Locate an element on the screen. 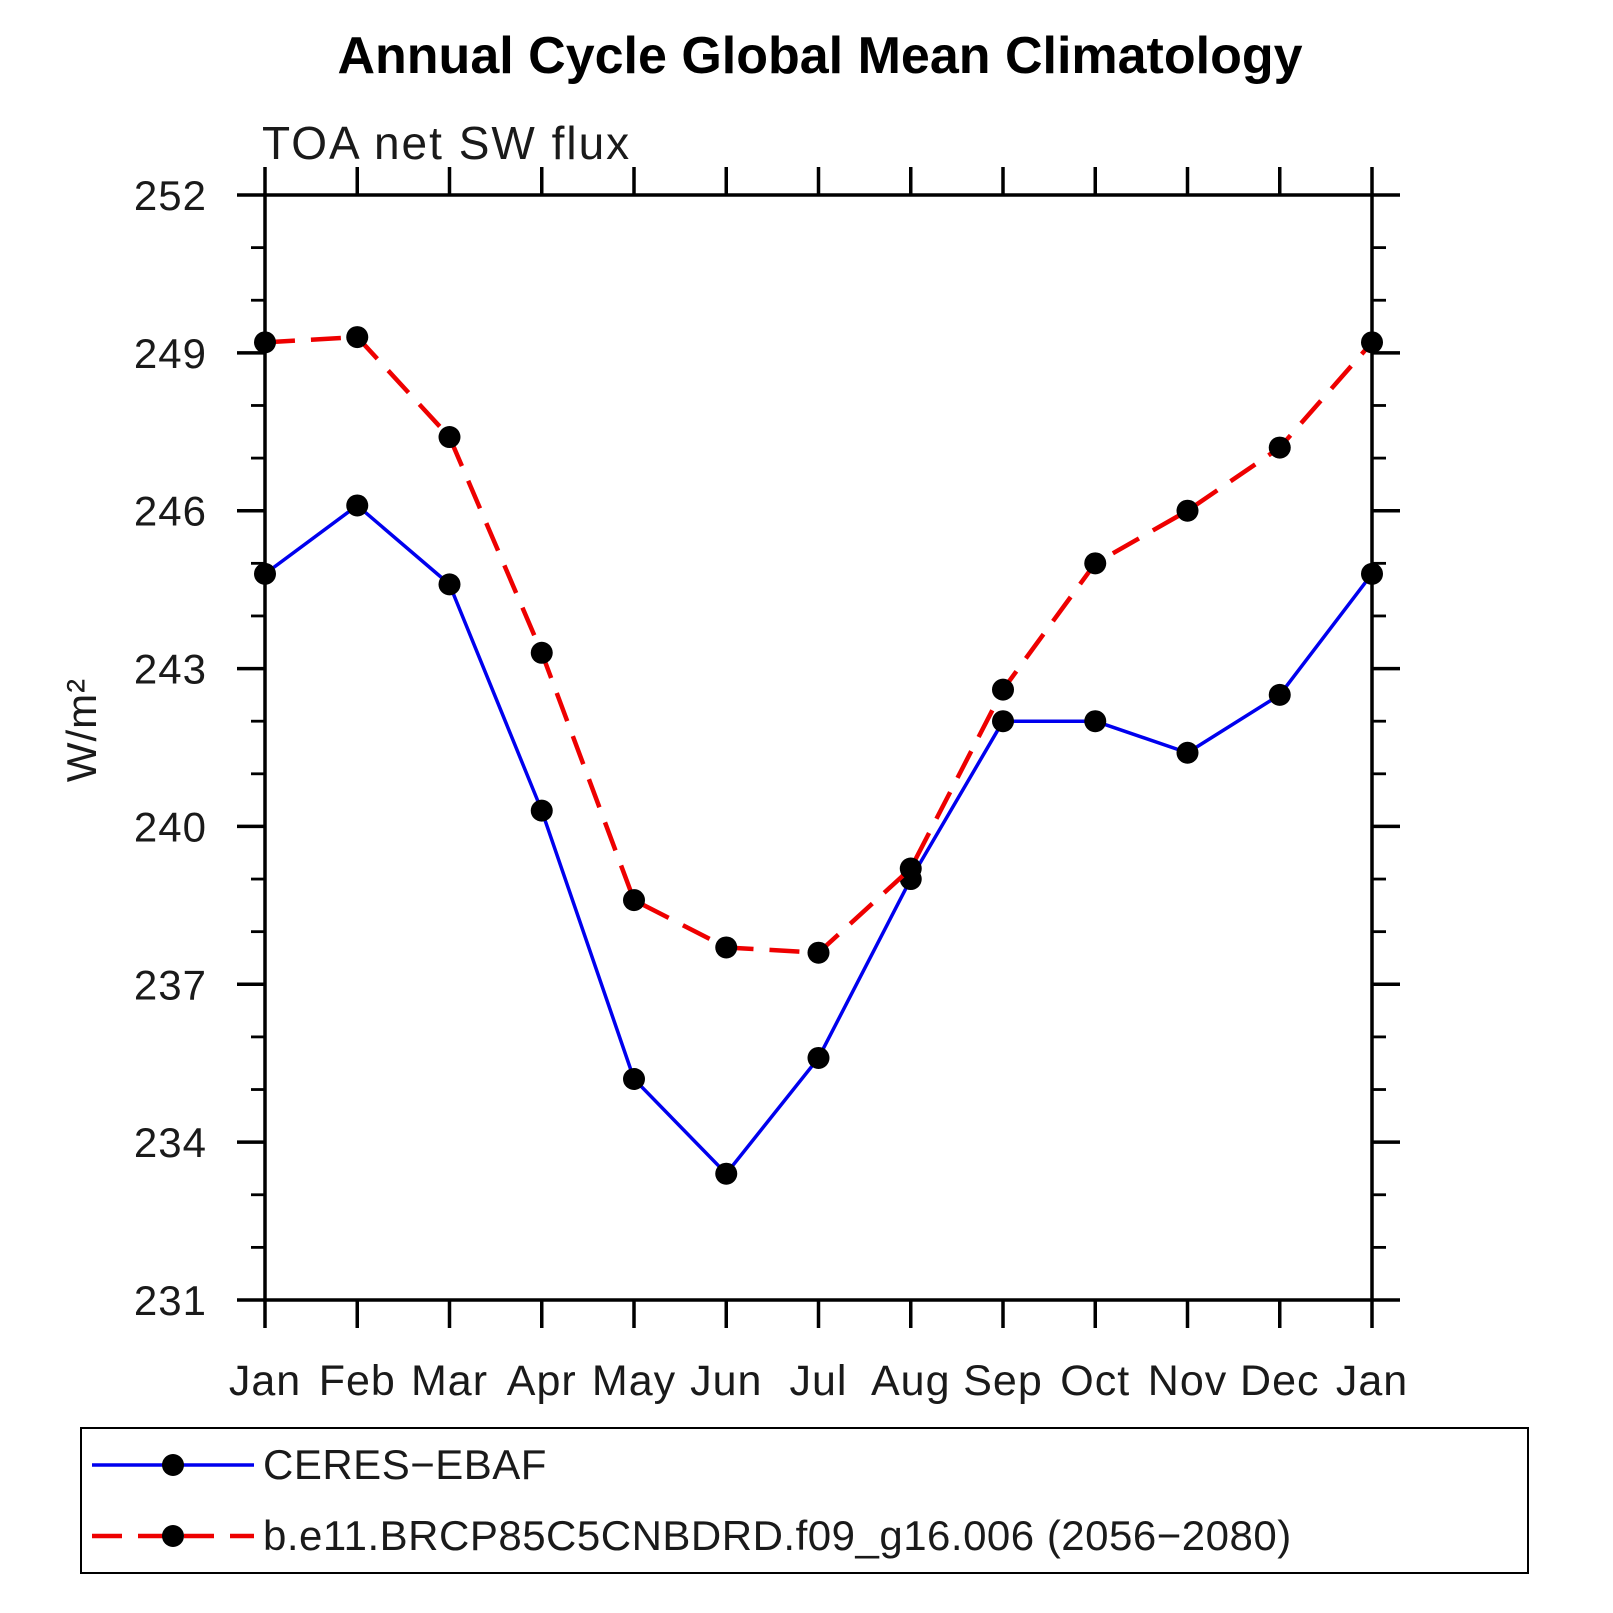  x-tick-label: May is located at coordinates (634, 1381).